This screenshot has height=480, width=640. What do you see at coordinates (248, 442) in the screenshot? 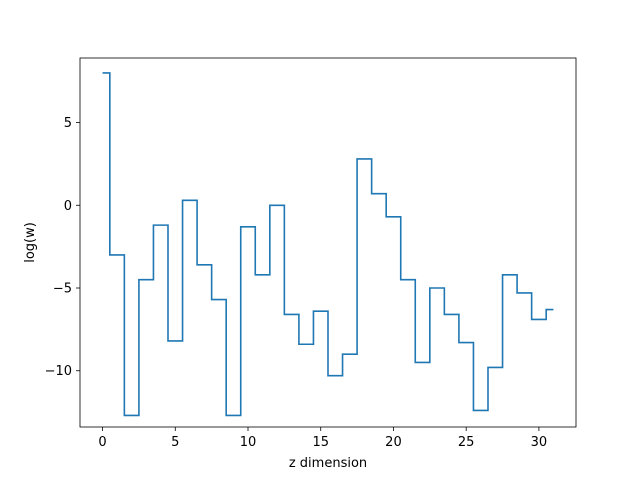
I see `x-tick-label: 10` at bounding box center [248, 442].